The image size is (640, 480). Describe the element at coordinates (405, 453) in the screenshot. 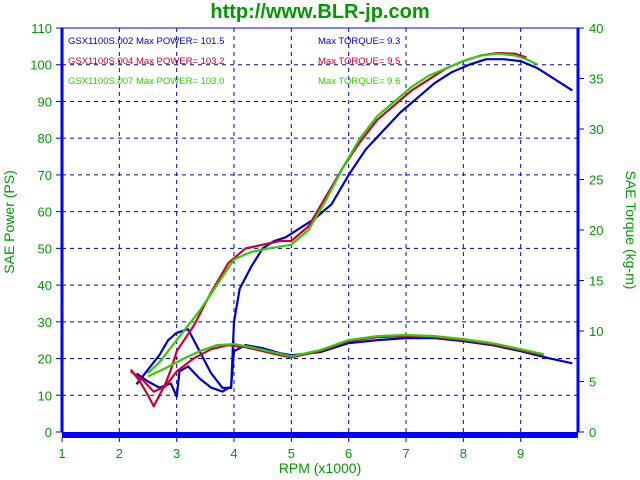

I see `x-tick-label: 7` at that location.